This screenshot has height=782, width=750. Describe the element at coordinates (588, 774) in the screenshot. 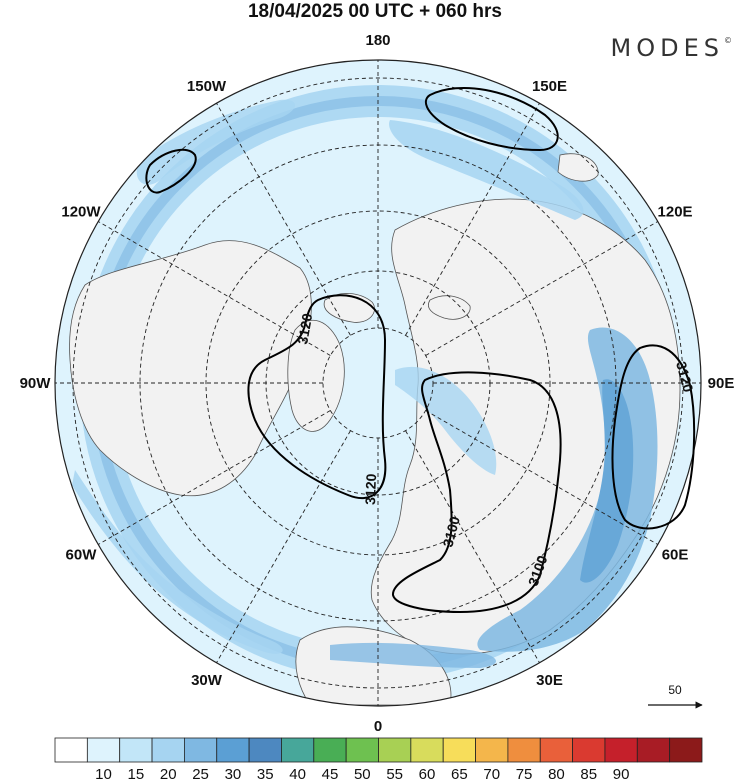

I see `colorbar-label: 85` at that location.